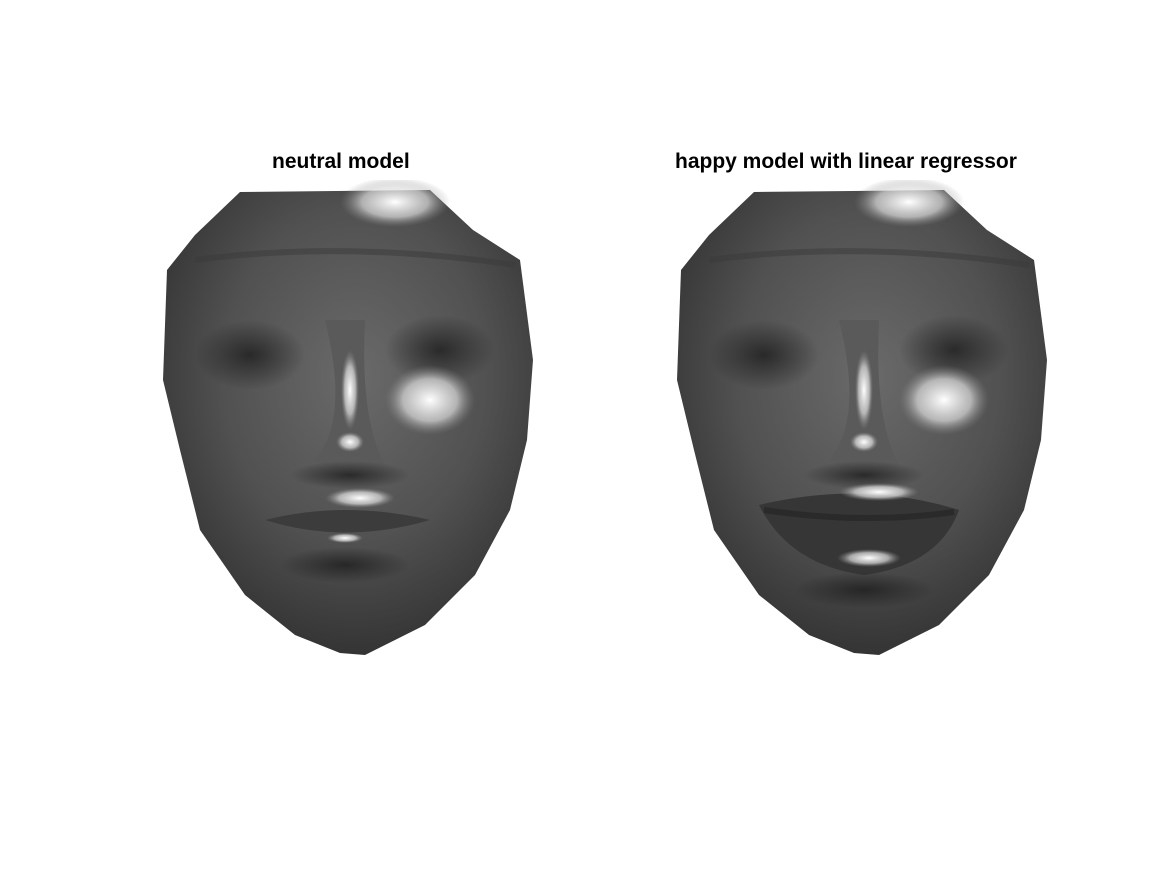 This screenshot has height=875, width=1167. I want to click on panel-title: neutral model, so click(341, 161).